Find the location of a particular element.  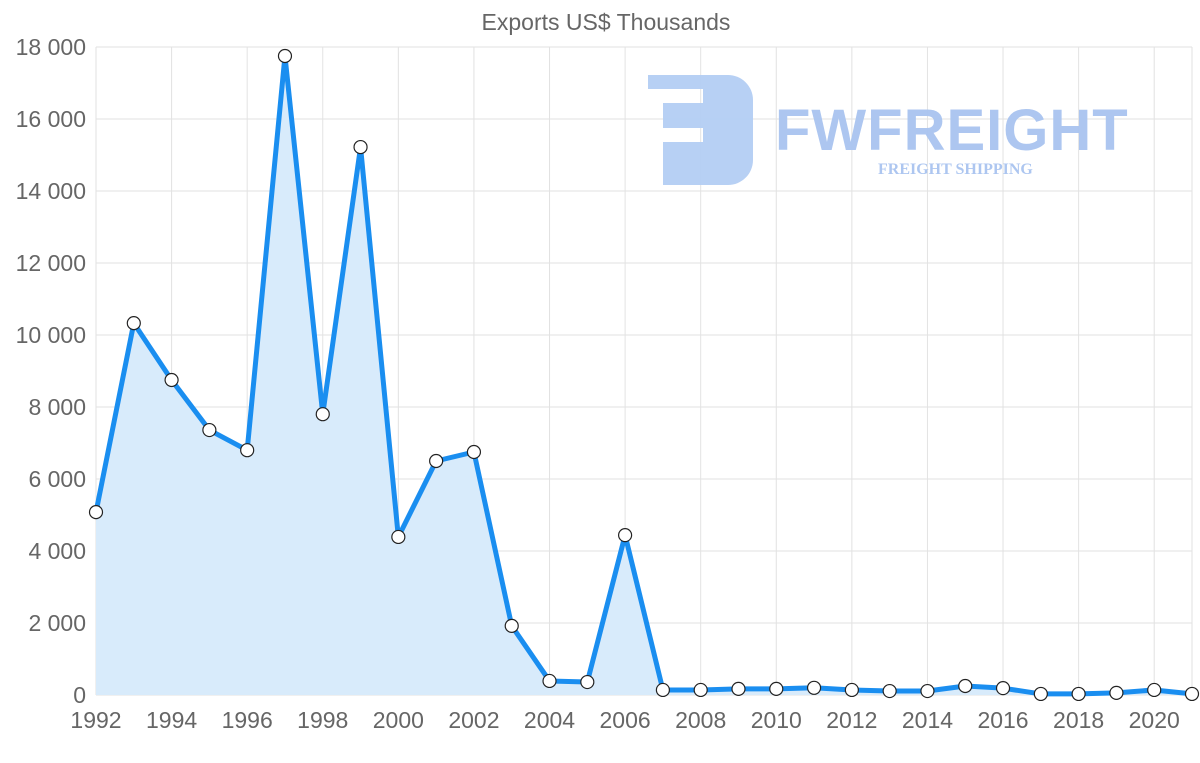

x-tick-label: 2002 is located at coordinates (473, 720).